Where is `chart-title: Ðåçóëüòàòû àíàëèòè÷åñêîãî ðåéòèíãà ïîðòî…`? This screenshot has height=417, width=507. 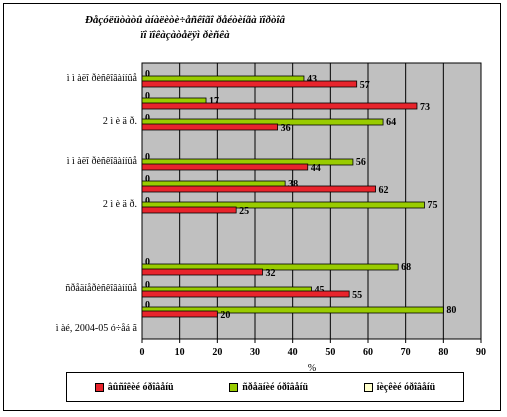
chart-title: Ðåçóëüòàòû àíàëèòè÷åñêîãî ðåéòèíãà ïîðòî… is located at coordinates (185, 28).